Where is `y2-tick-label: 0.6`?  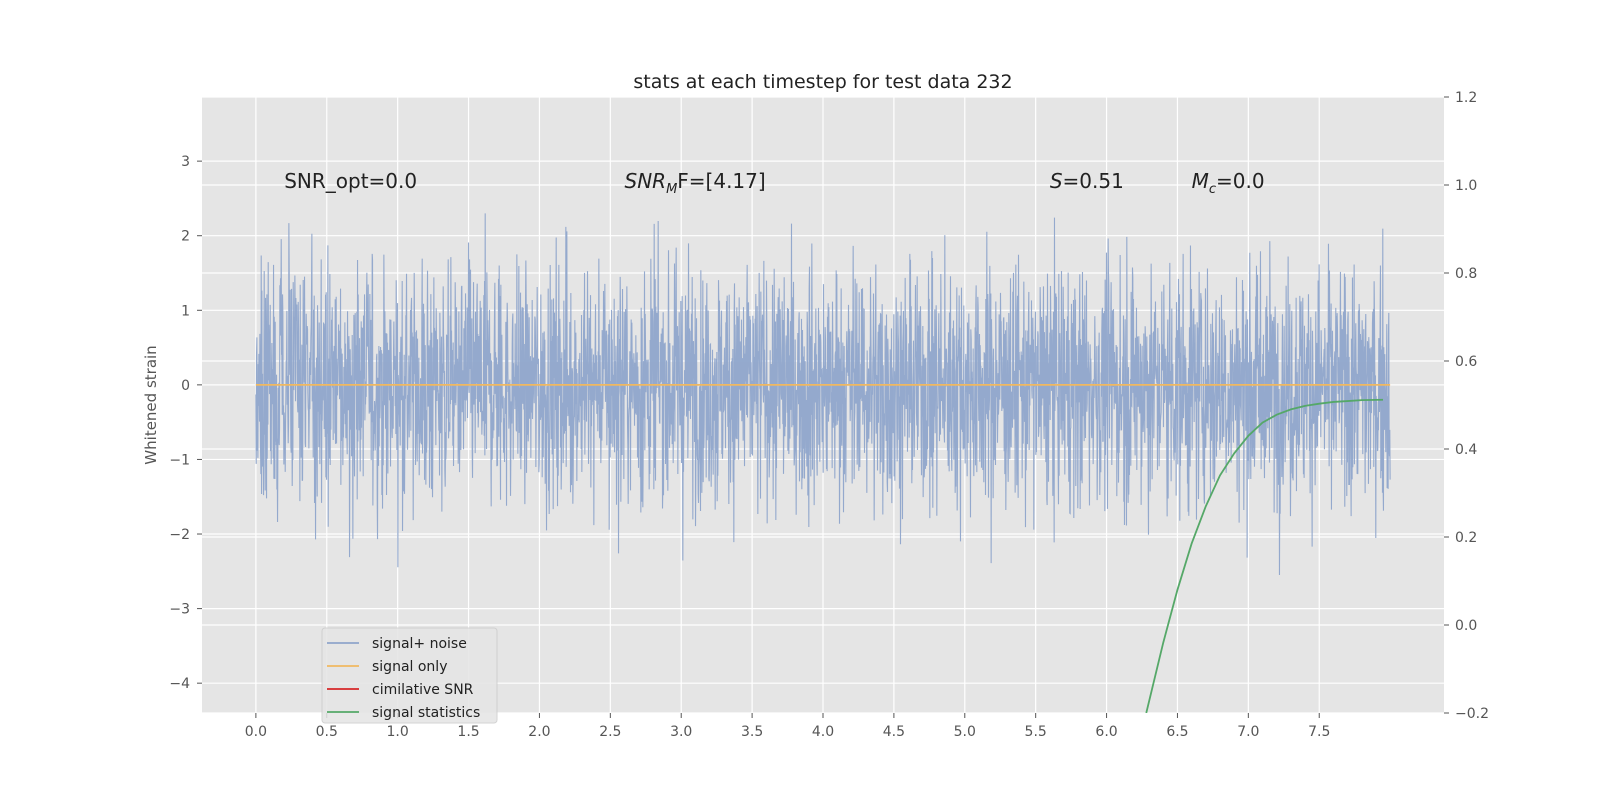 y2-tick-label: 0.6 is located at coordinates (1466, 362).